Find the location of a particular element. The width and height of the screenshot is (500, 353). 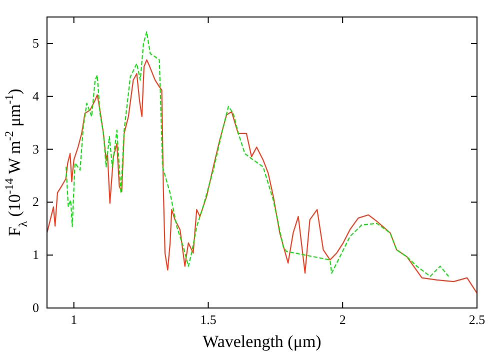

y-tick-label: 5 is located at coordinates (35, 42).